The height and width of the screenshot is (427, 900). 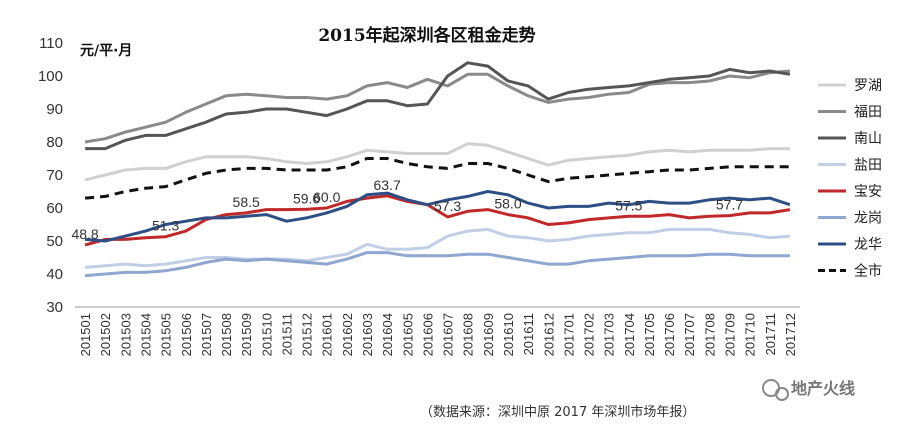 I want to click on x-tick-label: 201711, so click(x=770, y=334).